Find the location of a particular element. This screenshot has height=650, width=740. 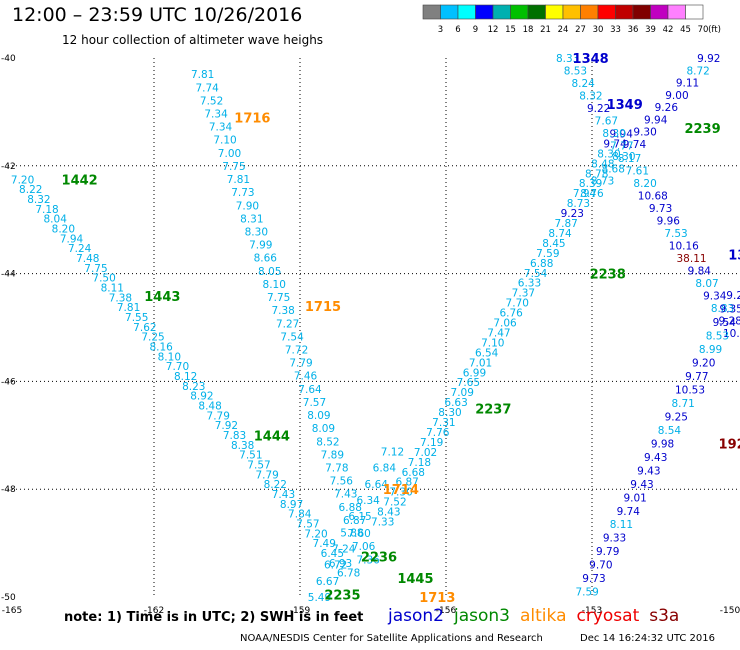

wave-height-value: 7.27 is located at coordinates (287, 324).